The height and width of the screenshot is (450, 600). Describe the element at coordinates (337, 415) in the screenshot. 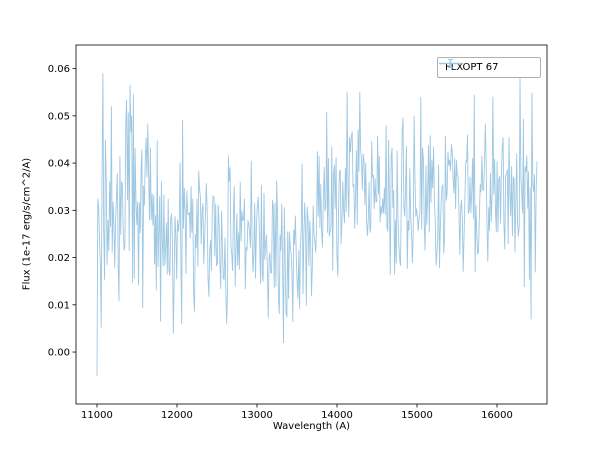

I see `x-tick-label: 14000` at that location.